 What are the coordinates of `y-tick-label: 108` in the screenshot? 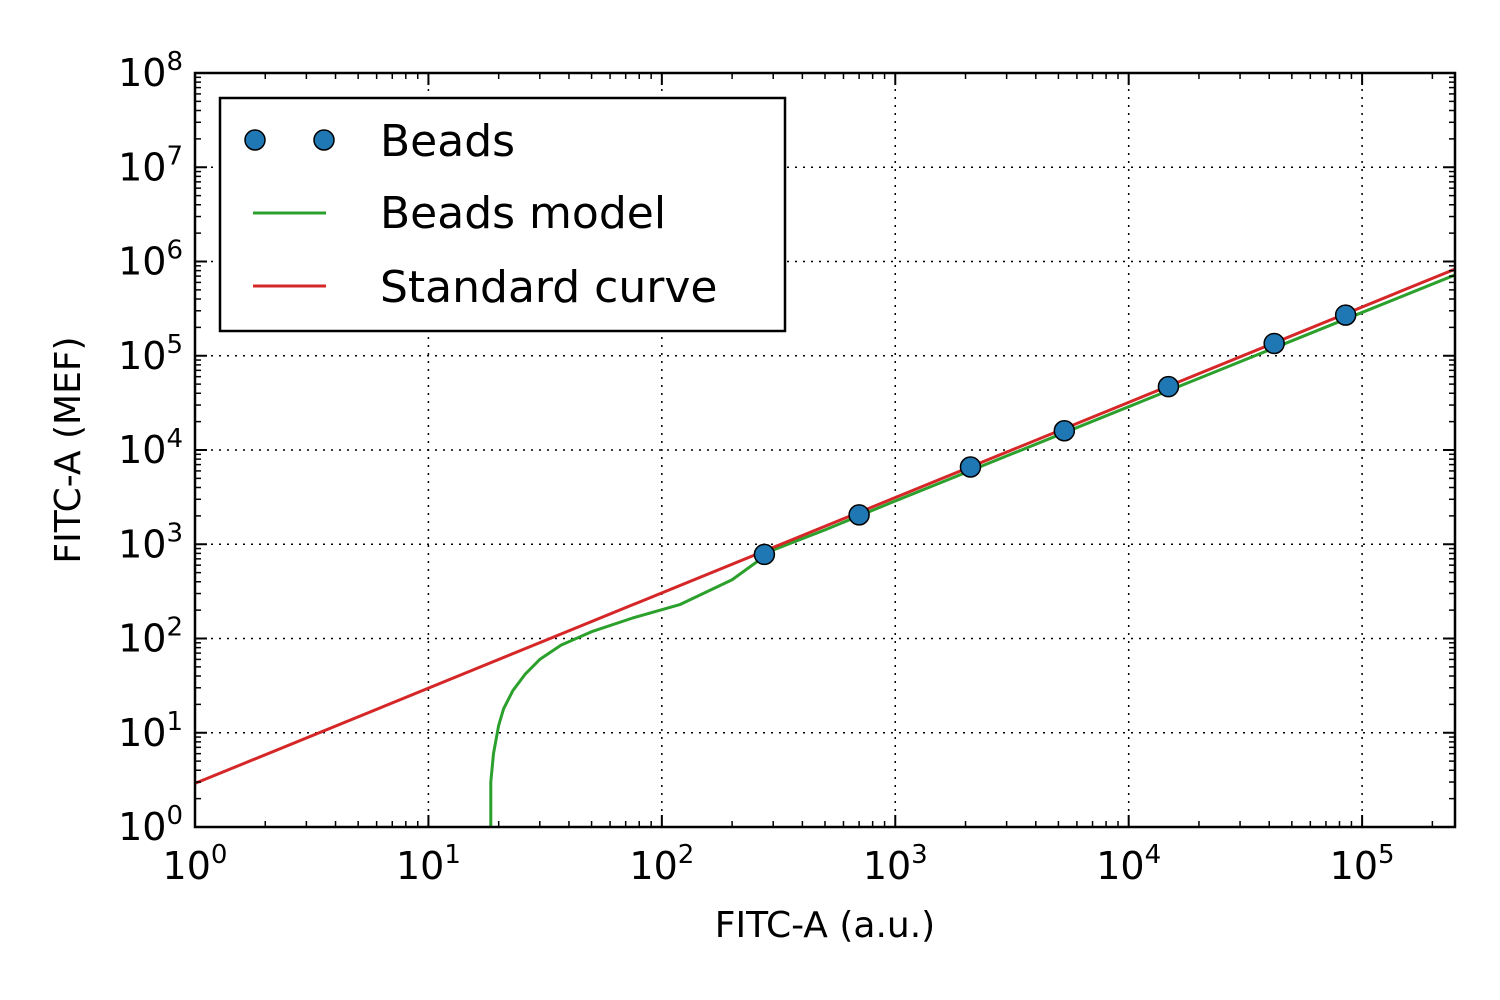 It's located at (150, 71).